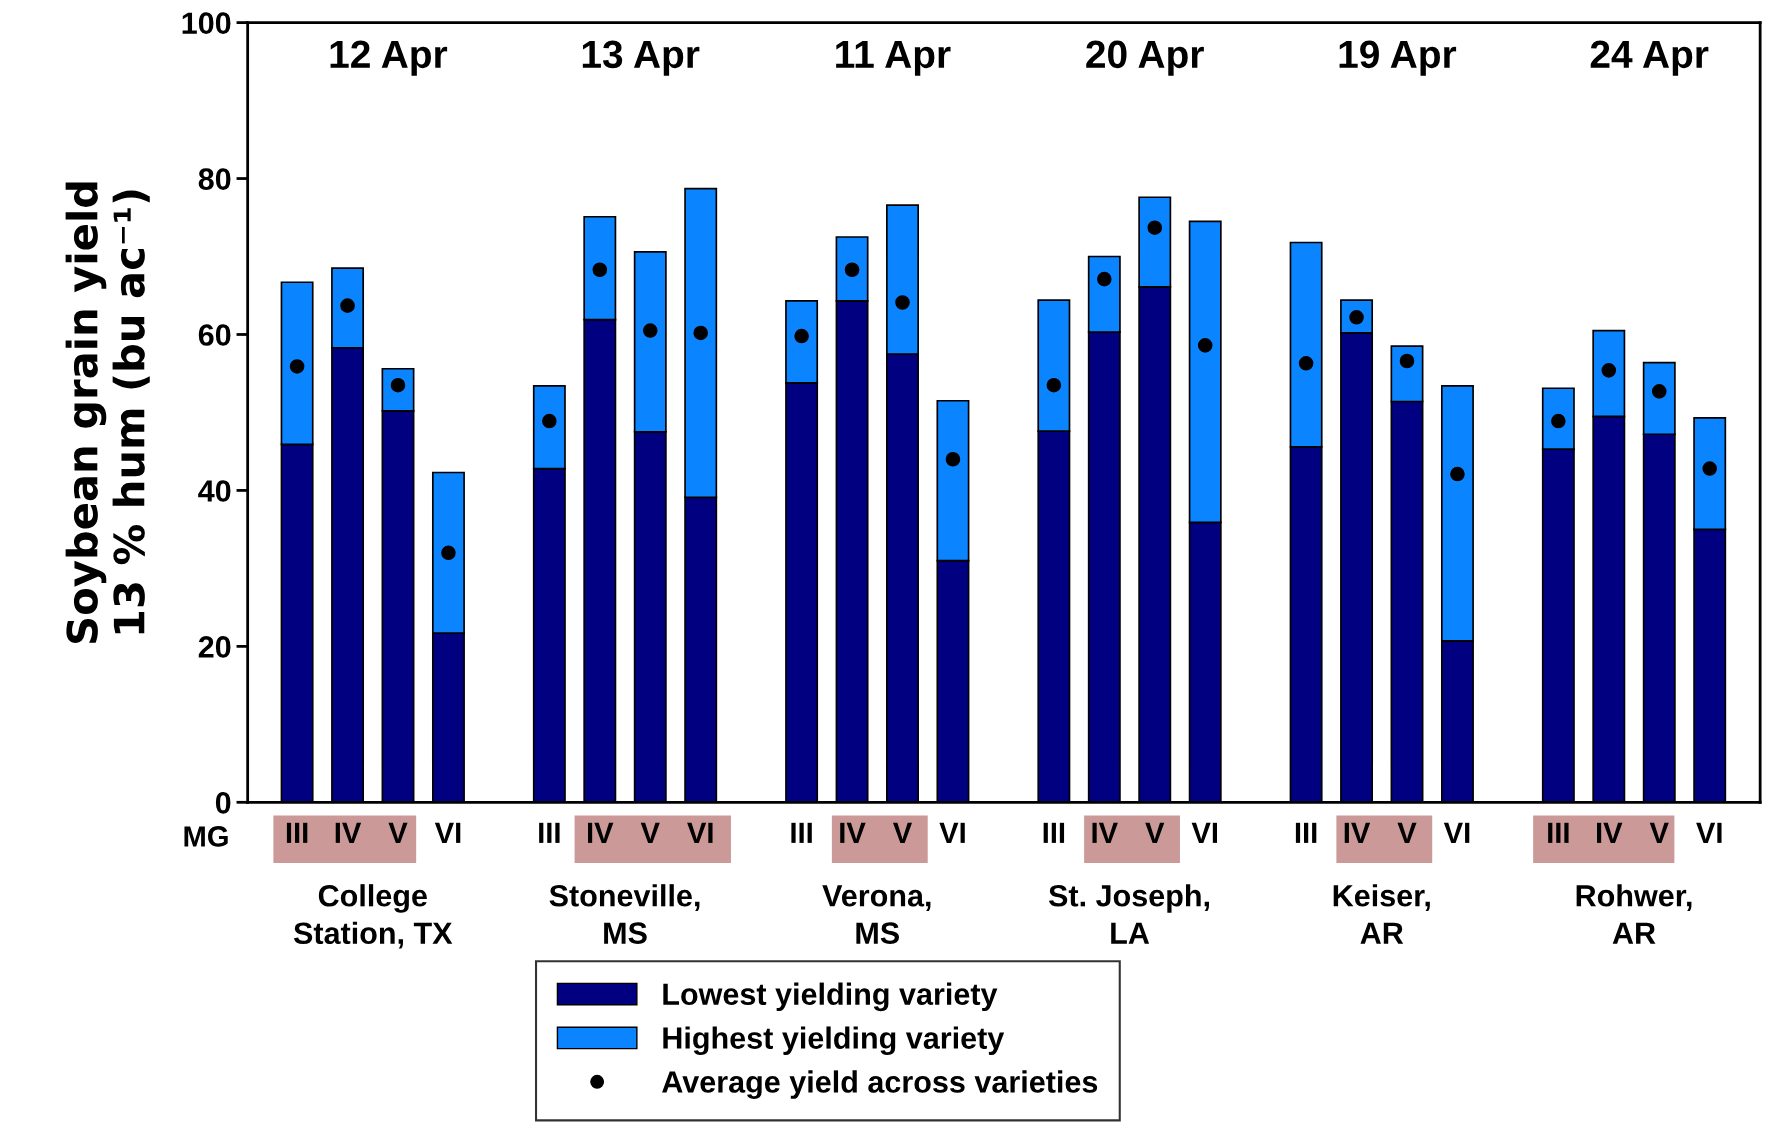 This screenshot has height=1130, width=1769. What do you see at coordinates (893, 58) in the screenshot?
I see `annotation: 11 Apr` at bounding box center [893, 58].